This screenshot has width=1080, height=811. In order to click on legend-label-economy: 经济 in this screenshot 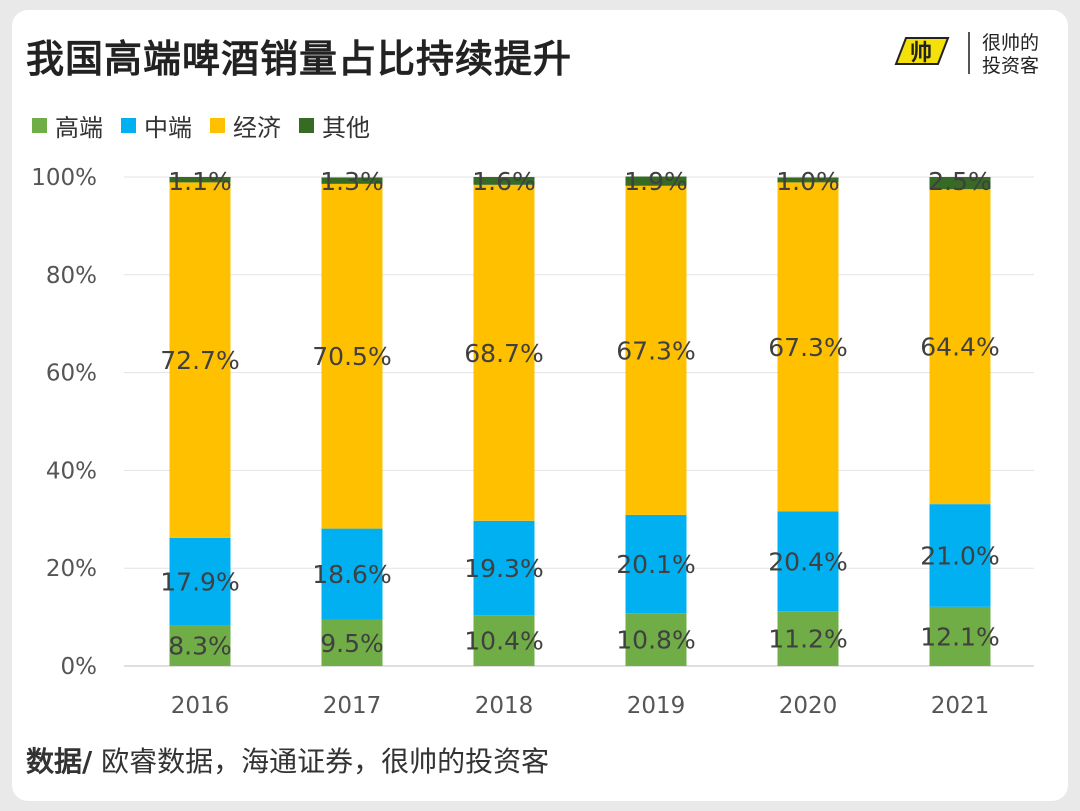, I will do `click(257, 128)`.